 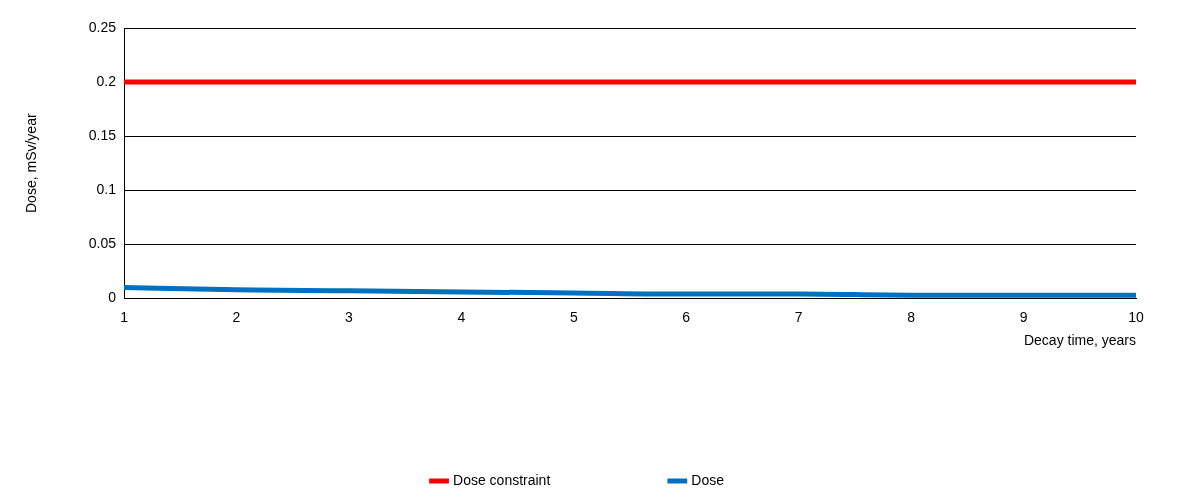 I want to click on legend-label: Dose, so click(x=708, y=479).